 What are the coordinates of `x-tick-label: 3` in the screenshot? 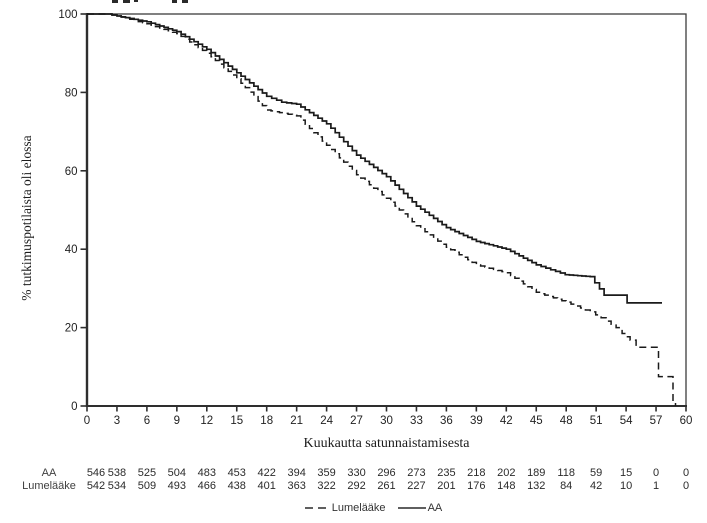 It's located at (117, 421).